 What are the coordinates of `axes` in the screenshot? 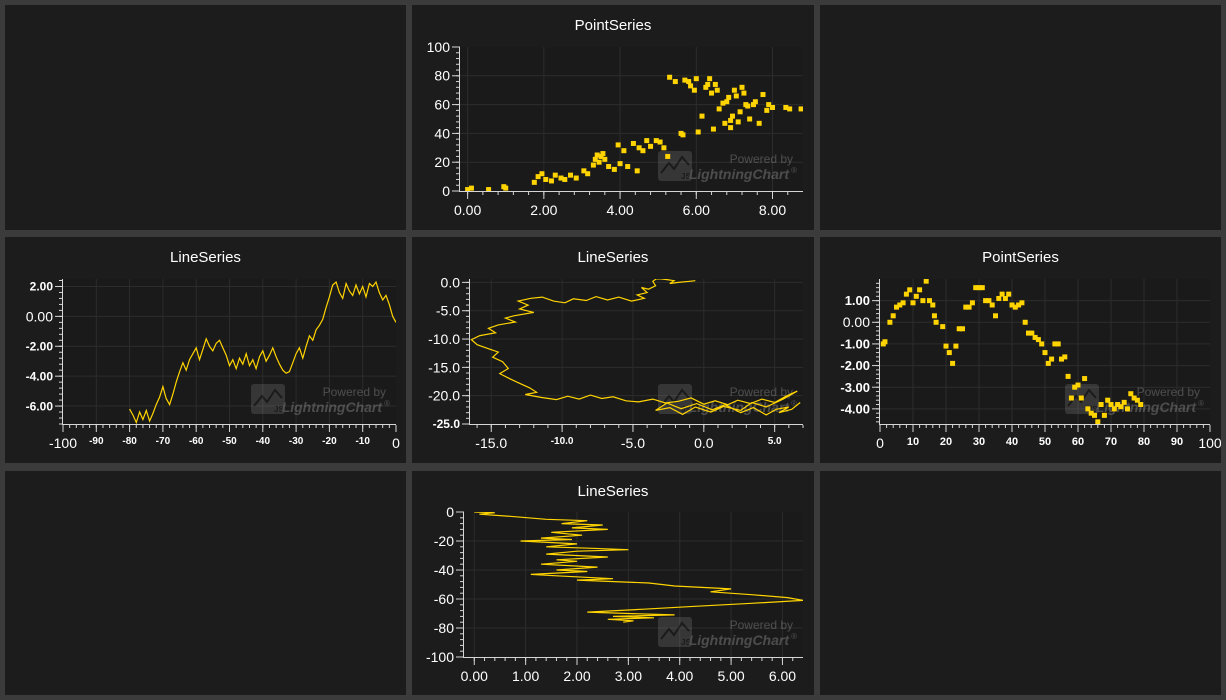 It's located at (631, 586).